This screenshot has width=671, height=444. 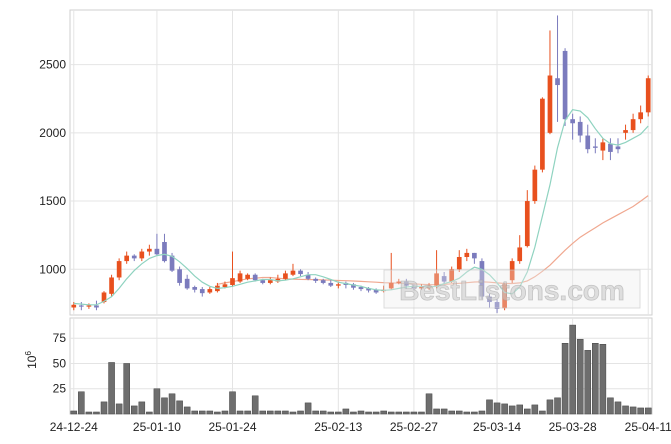 I want to click on volume-y-tick-label: 25, so click(x=60, y=389).